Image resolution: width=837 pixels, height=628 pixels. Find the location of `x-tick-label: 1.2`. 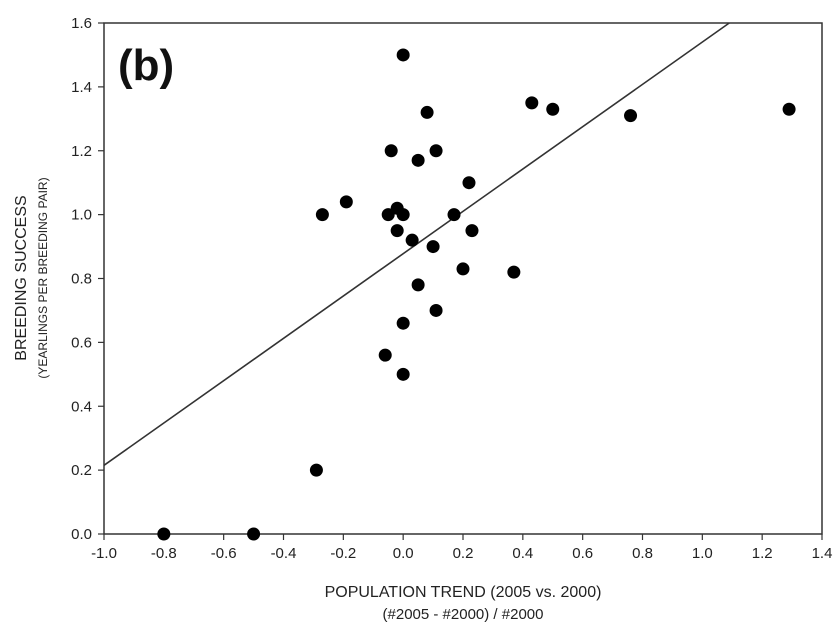

x-tick-label: 1.2 is located at coordinates (762, 553).